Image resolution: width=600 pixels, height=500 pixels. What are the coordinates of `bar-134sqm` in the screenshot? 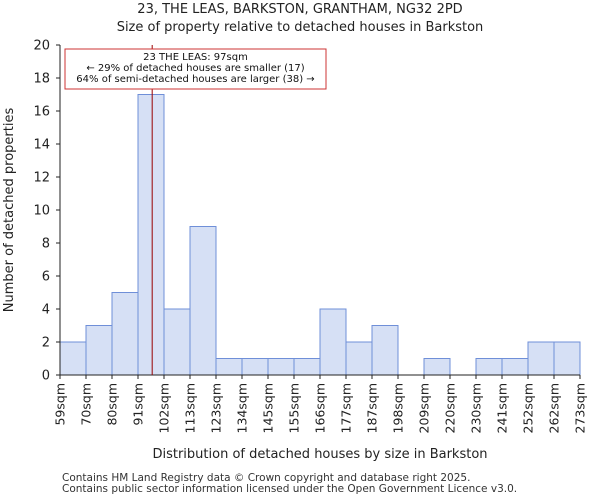 It's located at (255, 367).